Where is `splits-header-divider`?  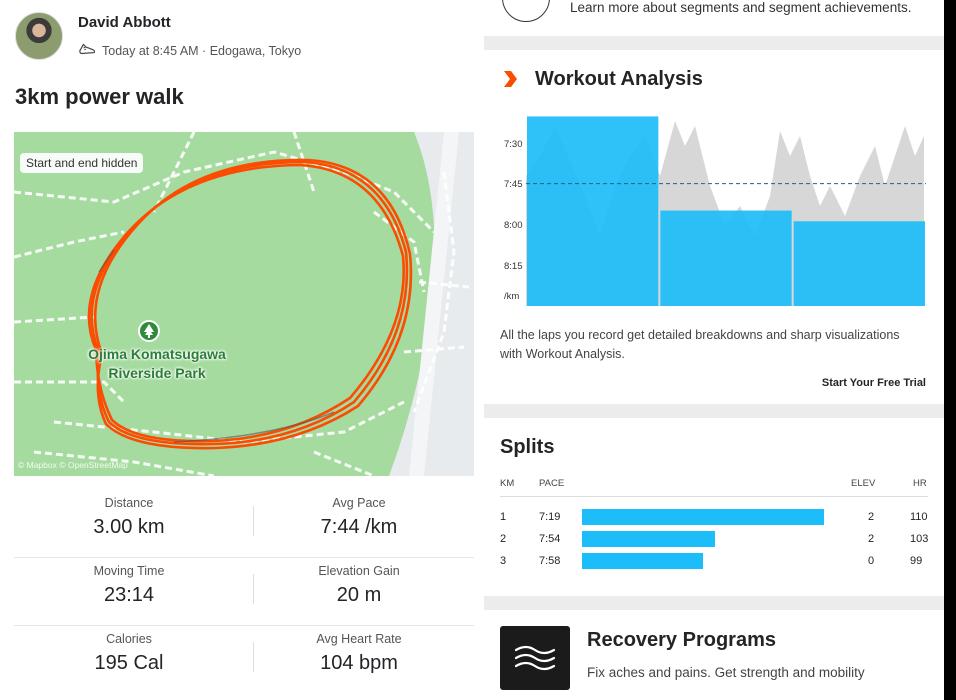
splits-header-divider is located at coordinates (714, 496).